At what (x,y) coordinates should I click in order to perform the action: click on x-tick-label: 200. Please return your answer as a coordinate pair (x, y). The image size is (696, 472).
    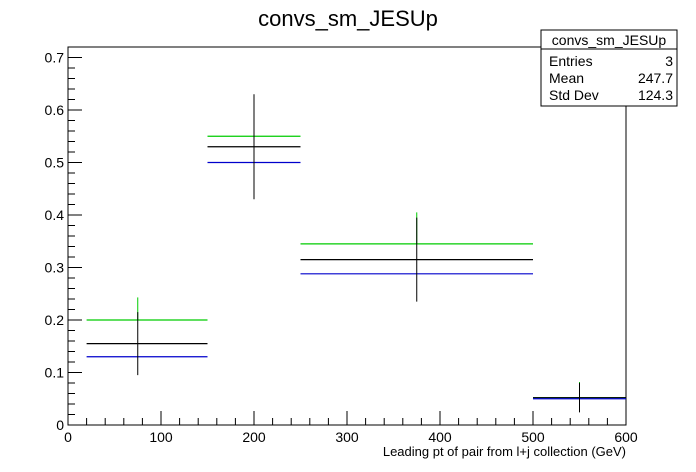
    Looking at the image, I should click on (254, 437).